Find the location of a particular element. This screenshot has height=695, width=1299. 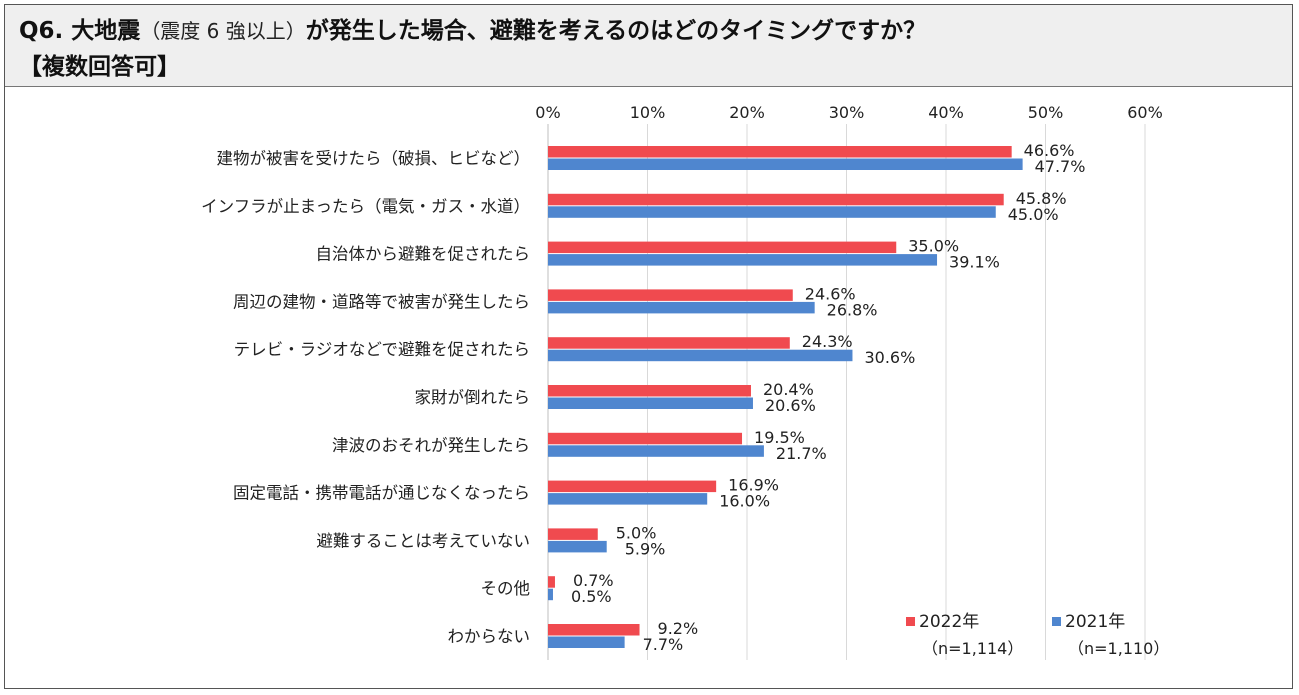

data-label-2021: 30.6% is located at coordinates (889, 357).